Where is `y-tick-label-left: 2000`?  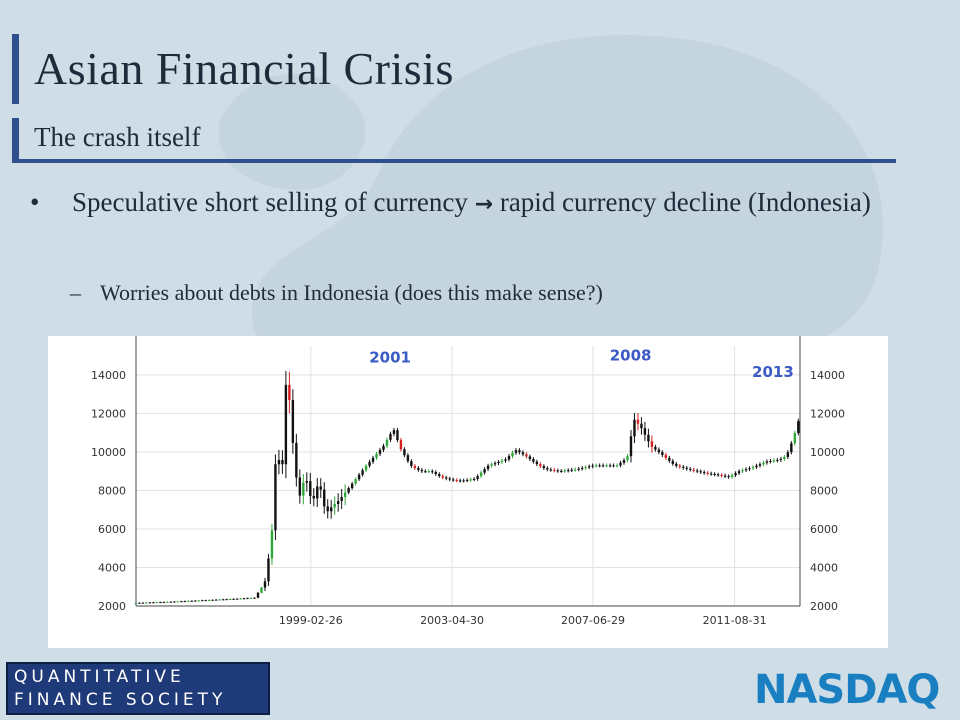 y-tick-label-left: 2000 is located at coordinates (112, 606).